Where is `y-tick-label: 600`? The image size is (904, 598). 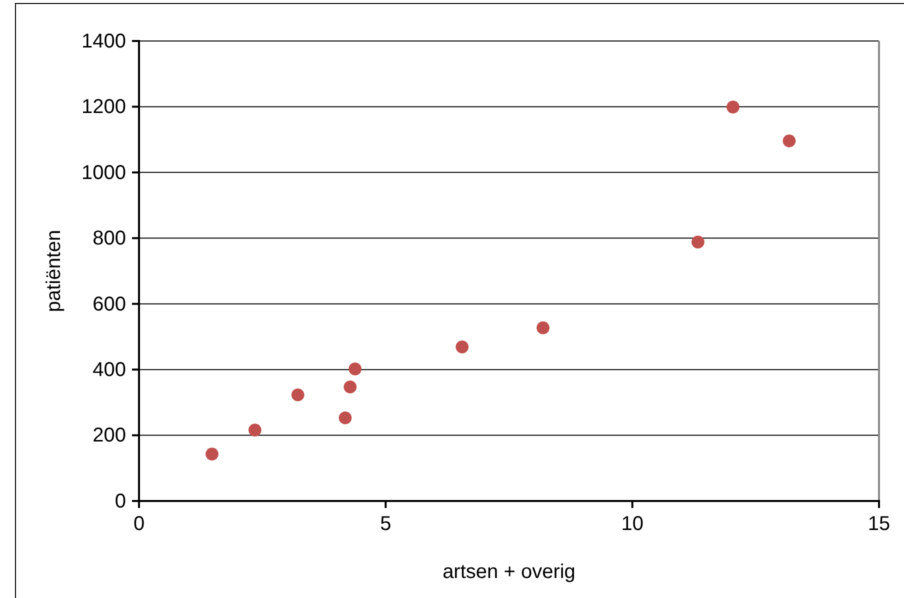
y-tick-label: 600 is located at coordinates (109, 304).